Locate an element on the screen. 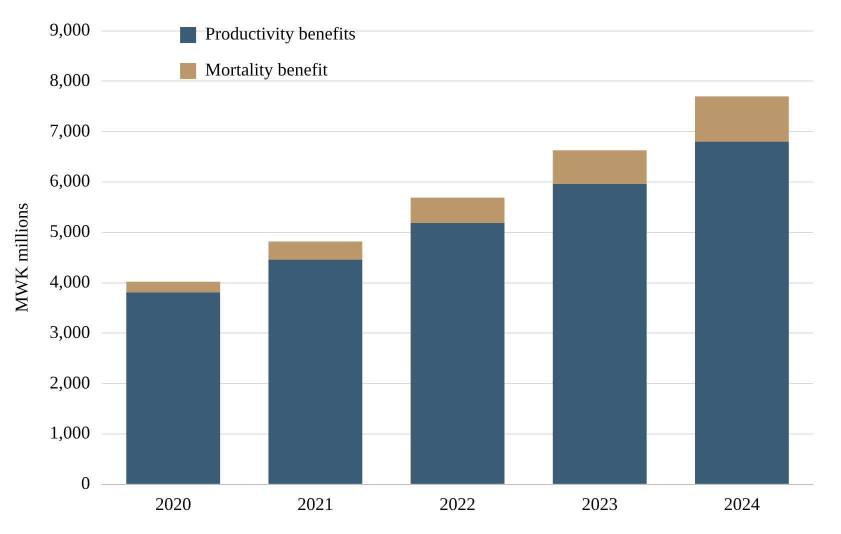  y-tick-label: 8,000 is located at coordinates (70, 80).